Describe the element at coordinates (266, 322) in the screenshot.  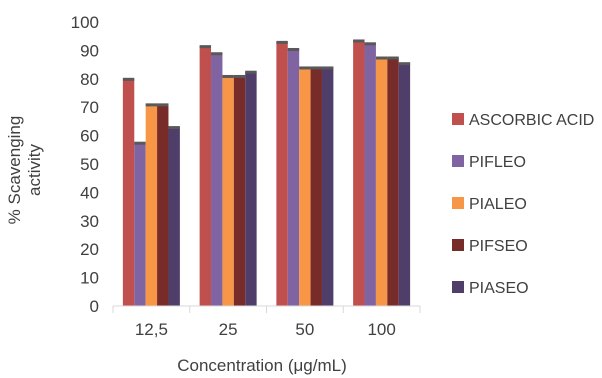
I see `x-axis-ticks: 12,5 25 50 100` at that location.